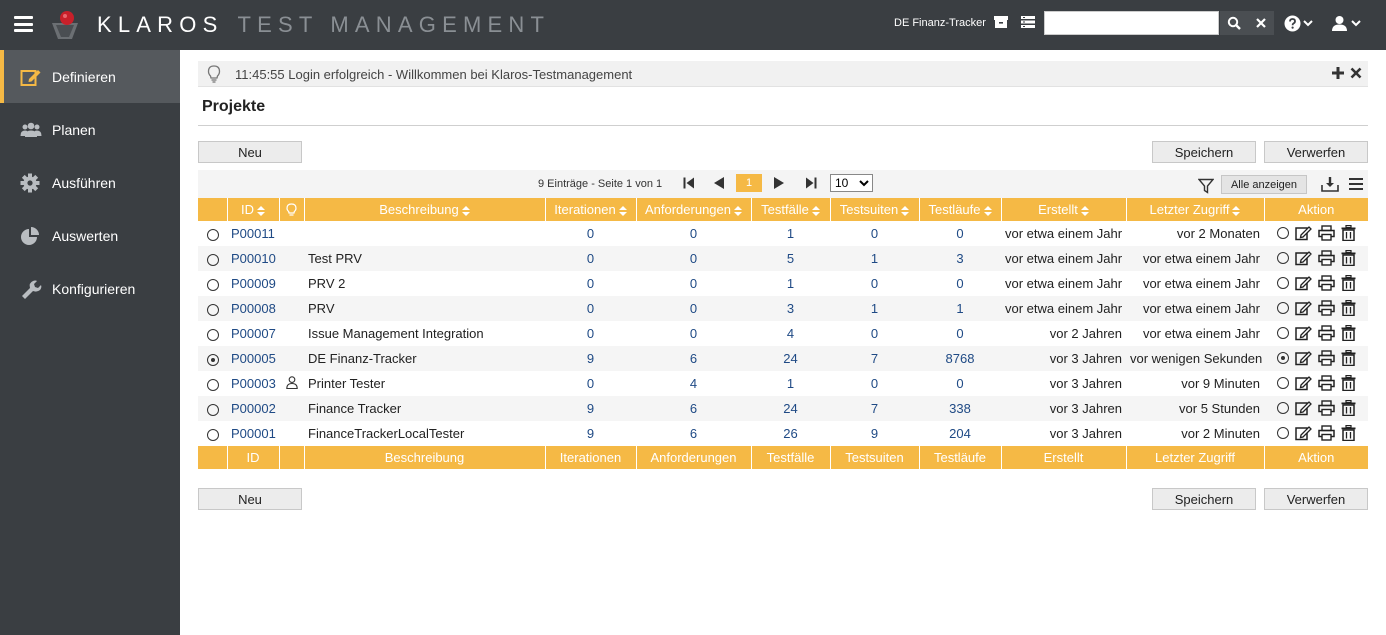 The height and width of the screenshot is (635, 1386). What do you see at coordinates (1298, 23) in the screenshot?
I see `help-menu` at bounding box center [1298, 23].